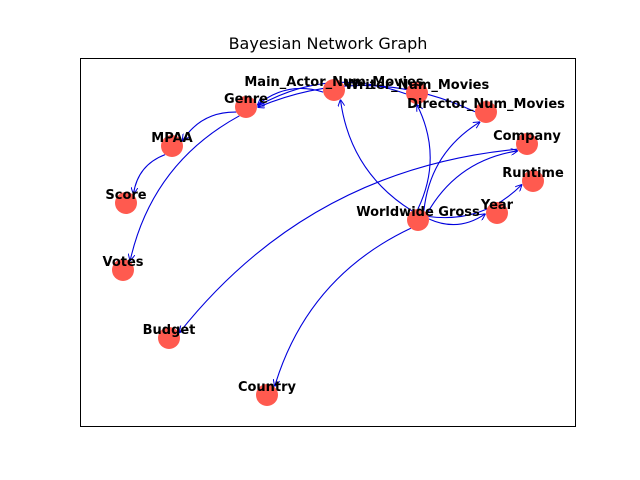 This screenshot has width=640, height=480. Describe the element at coordinates (210, 125) in the screenshot. I see `edge-genre-to-mpaa` at that location.